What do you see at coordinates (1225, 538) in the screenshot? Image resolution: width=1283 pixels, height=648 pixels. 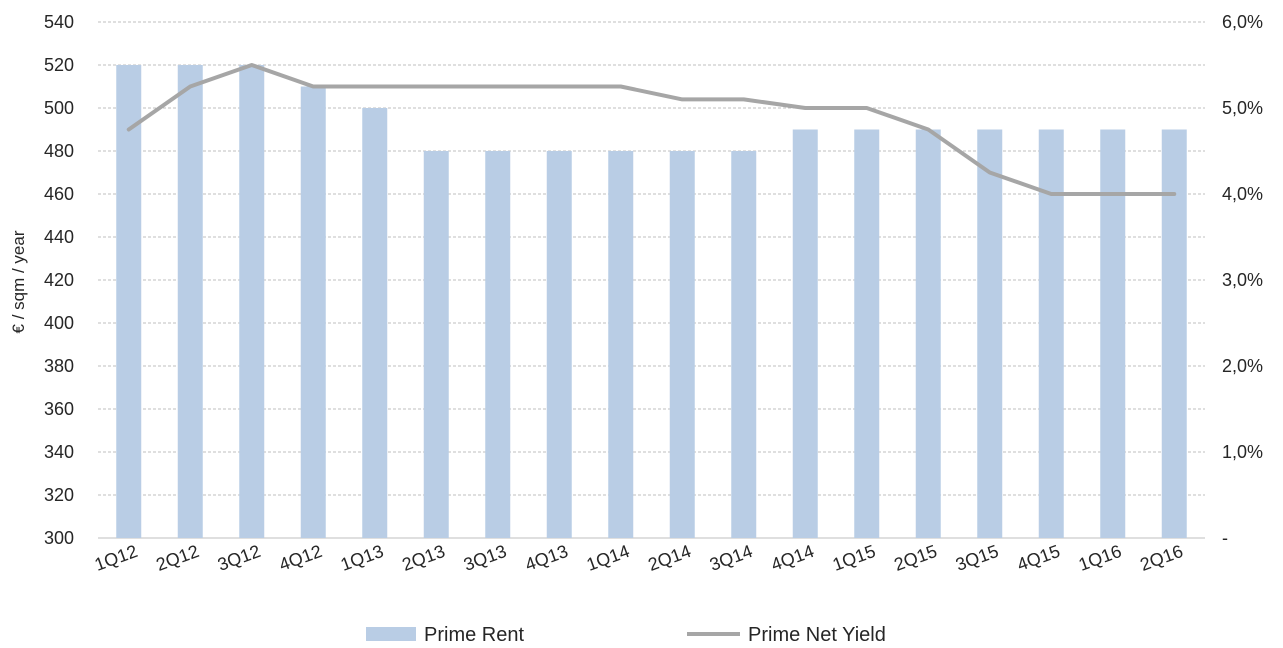 I see `y2-tick-label: -` at bounding box center [1225, 538].